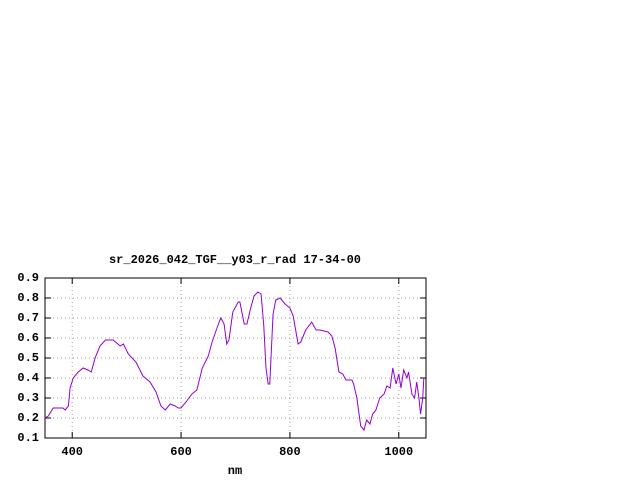 Image resolution: width=640 pixels, height=480 pixels. I want to click on y-tick-label: 0.2, so click(28, 418).